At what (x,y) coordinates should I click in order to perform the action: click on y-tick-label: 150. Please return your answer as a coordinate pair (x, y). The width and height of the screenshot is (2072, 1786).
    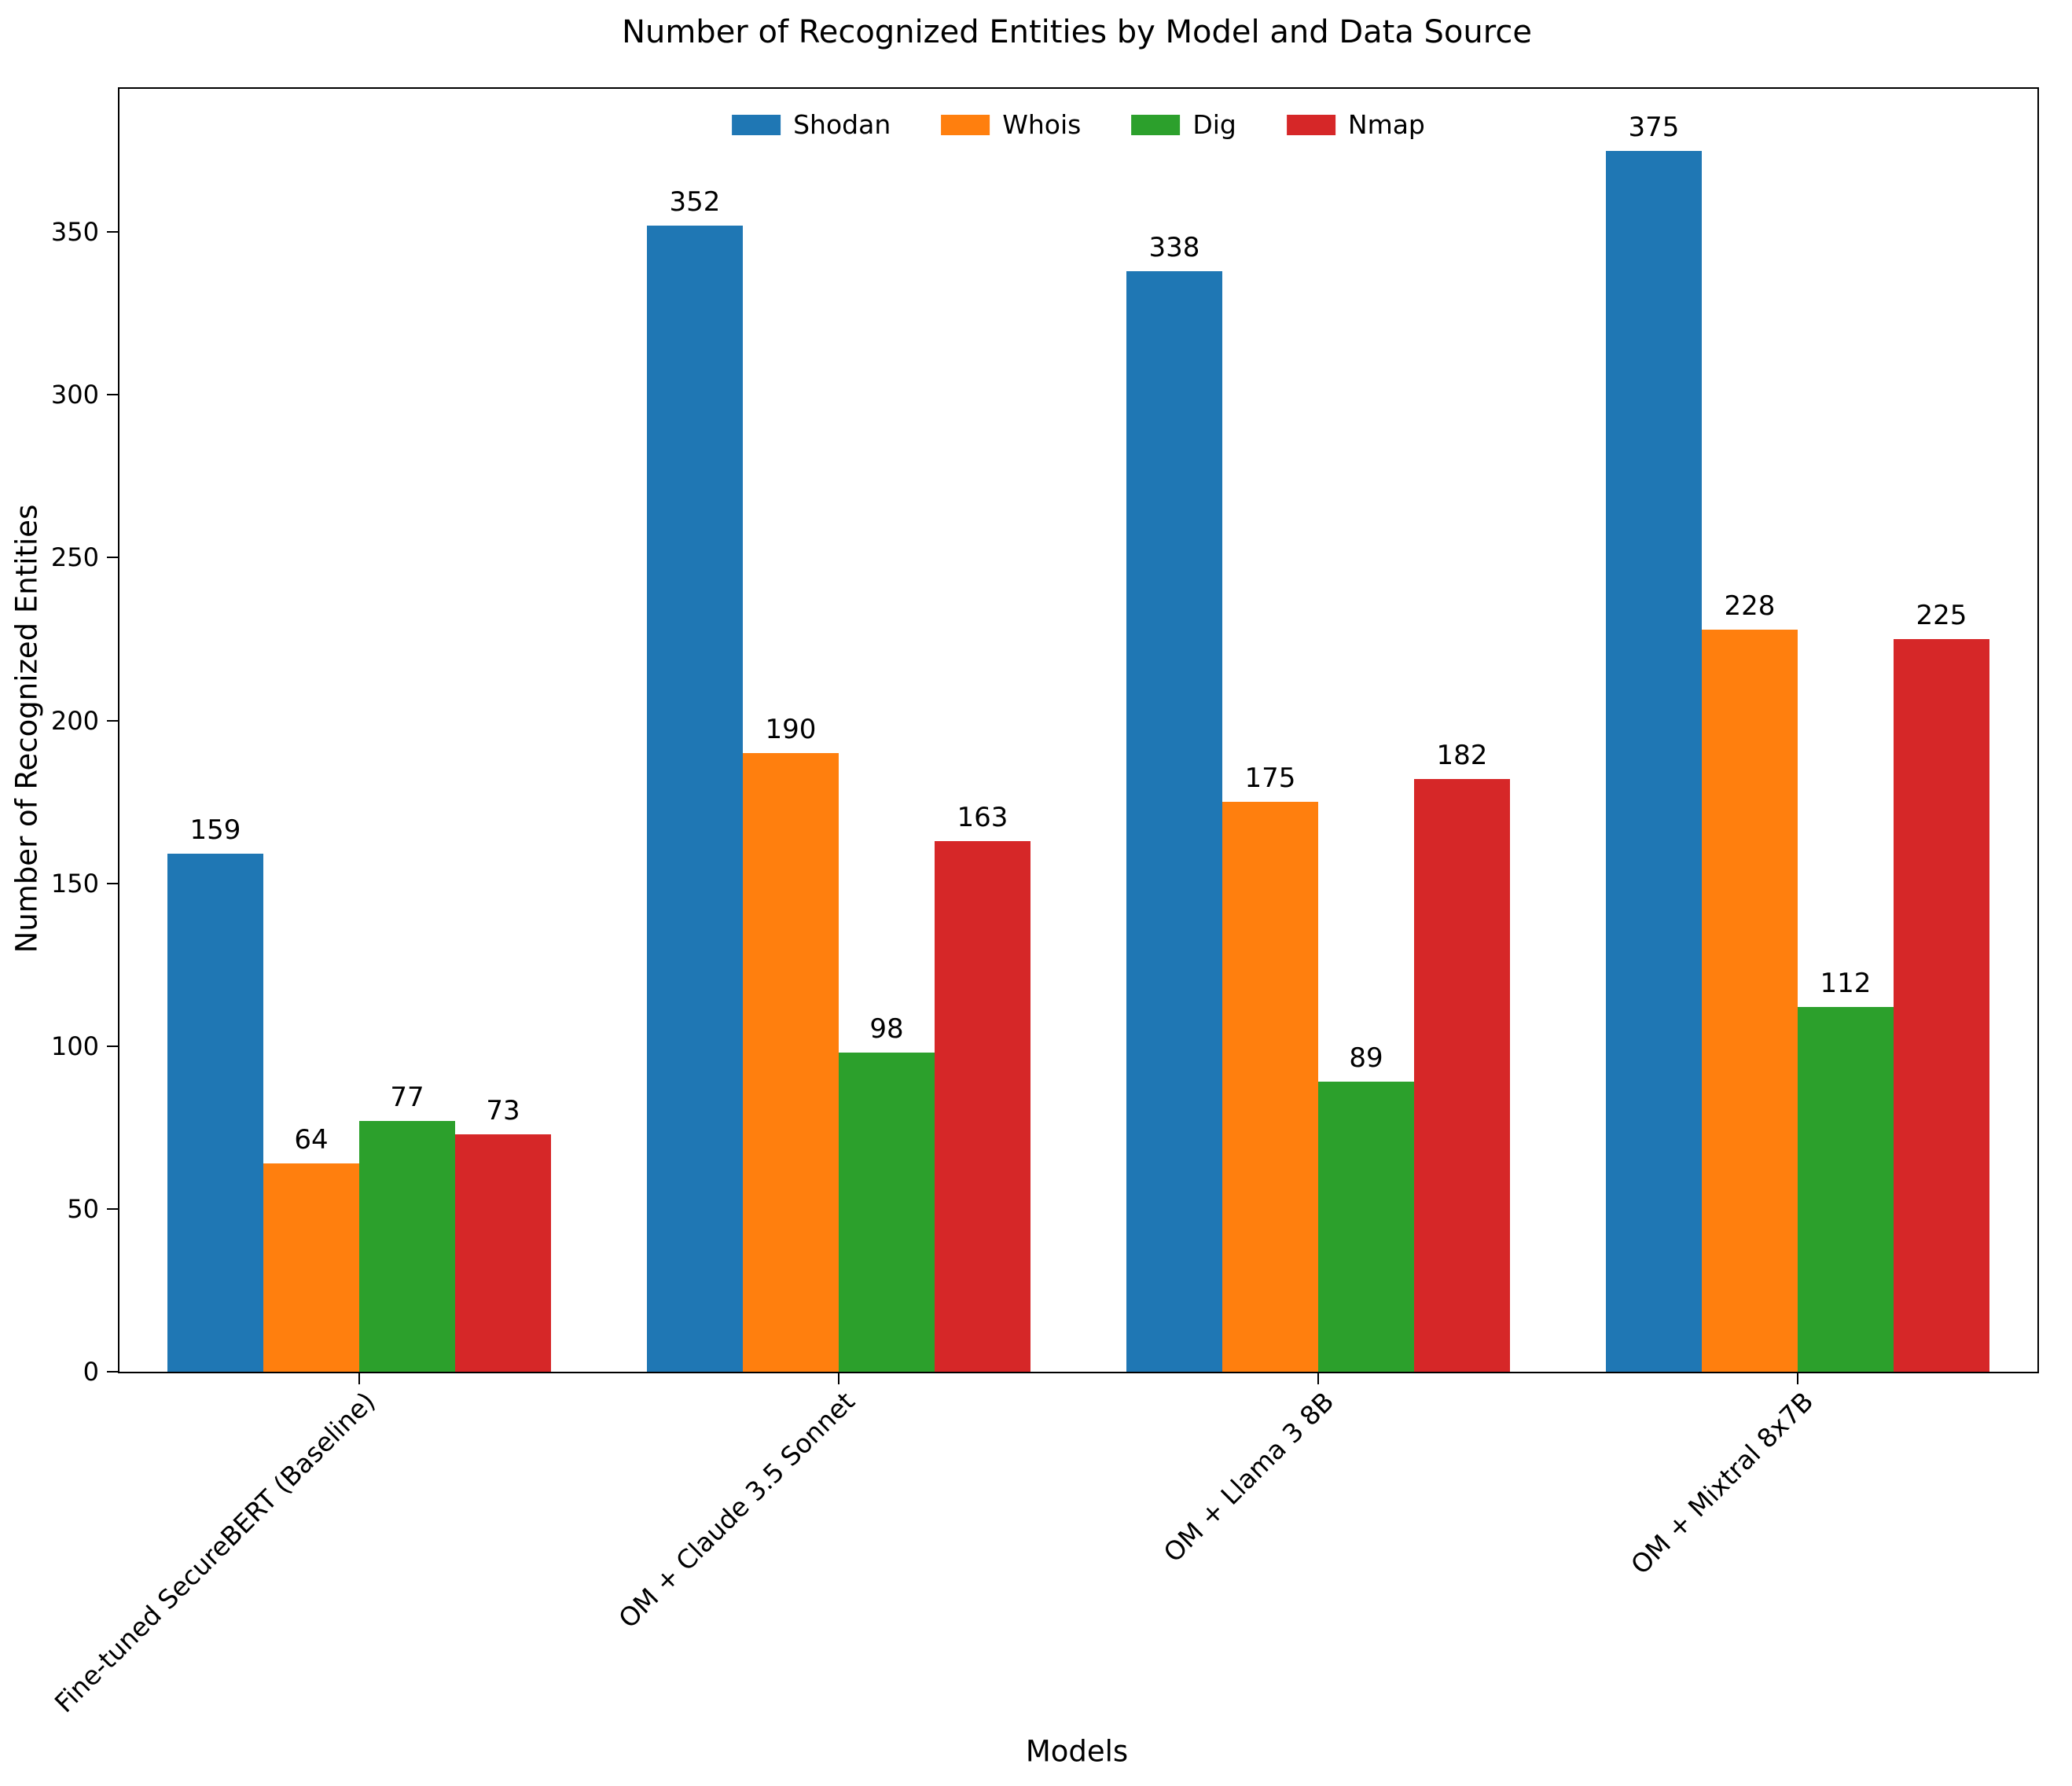
    Looking at the image, I should click on (74, 883).